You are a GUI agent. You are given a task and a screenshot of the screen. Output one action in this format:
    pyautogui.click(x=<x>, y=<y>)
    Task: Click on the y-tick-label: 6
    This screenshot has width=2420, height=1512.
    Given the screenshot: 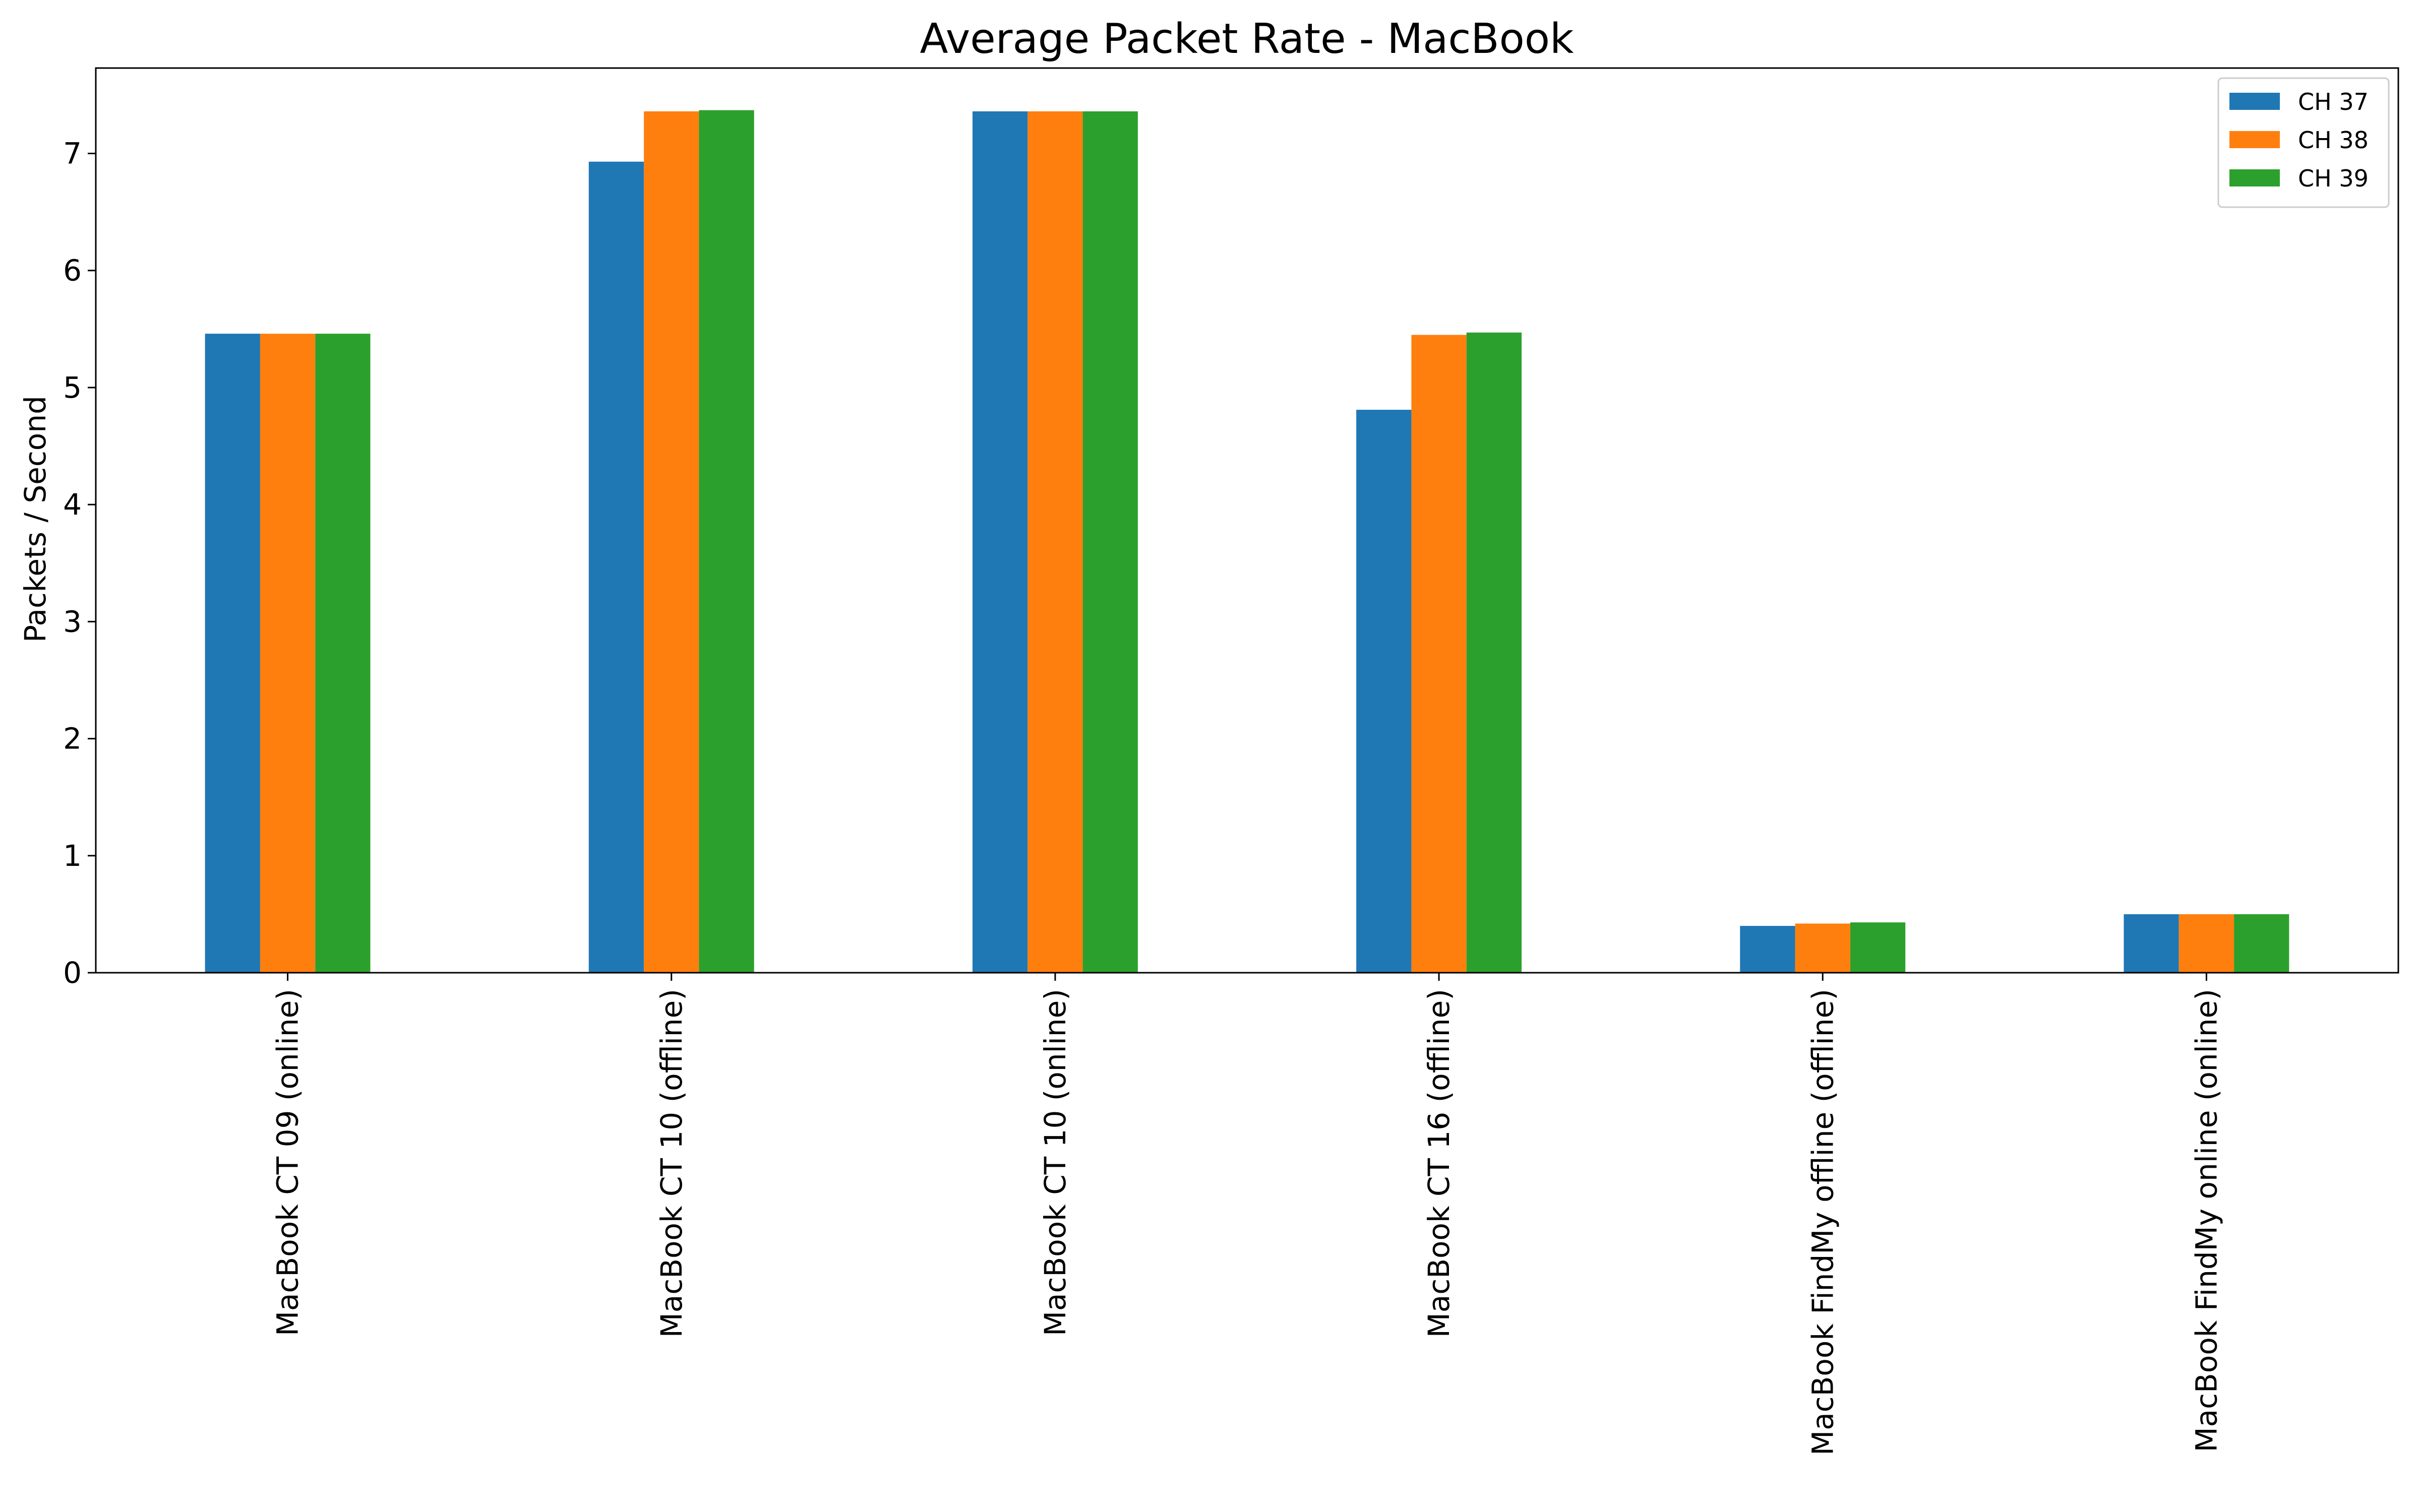 What is the action you would take?
    pyautogui.click(x=72, y=271)
    